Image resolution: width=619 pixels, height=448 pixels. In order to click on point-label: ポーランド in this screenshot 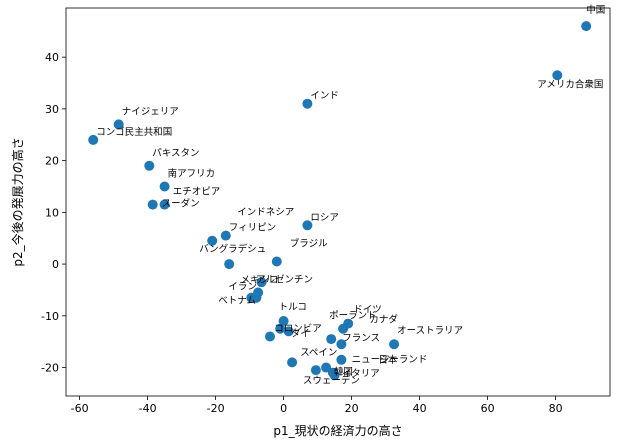, I will do `click(353, 316)`.